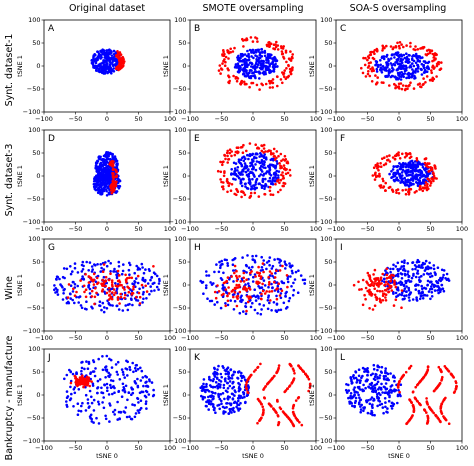  I want to click on y-tick-label: 50, so click(182, 153).